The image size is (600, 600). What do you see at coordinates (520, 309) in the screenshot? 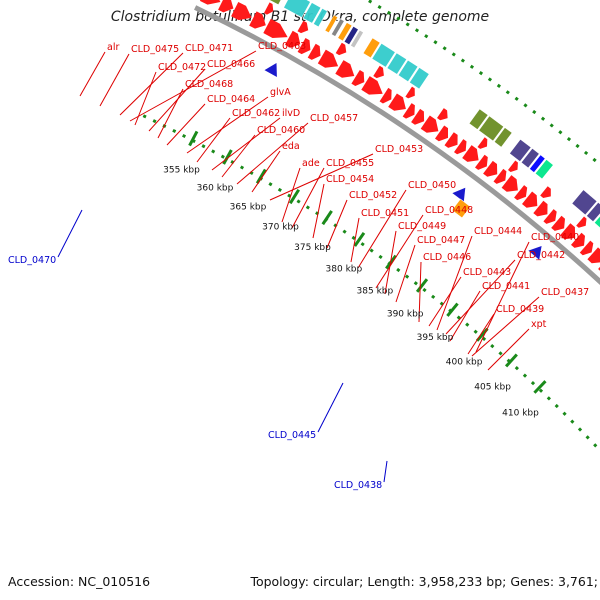
I see `gene-label: CLD_0439` at bounding box center [520, 309].